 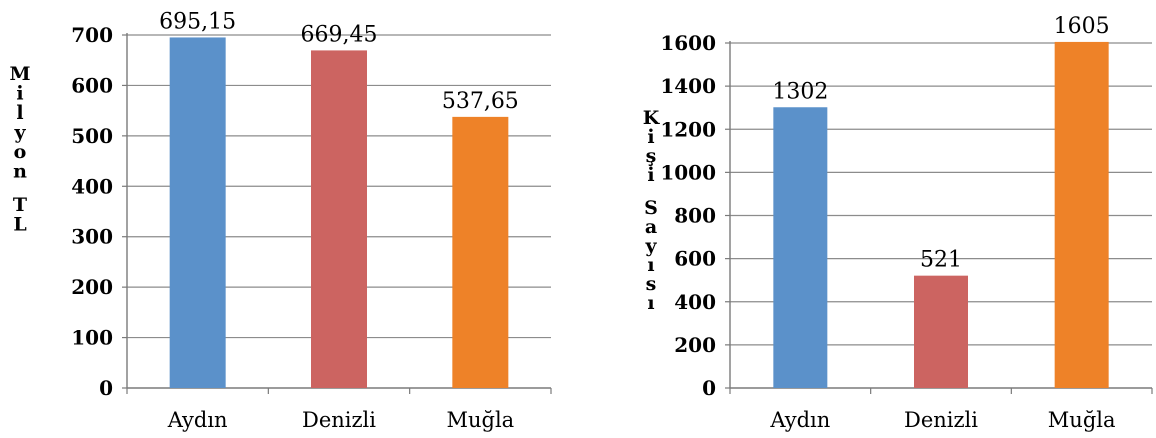 What do you see at coordinates (941, 260) in the screenshot?
I see `data-label: 521` at bounding box center [941, 260].